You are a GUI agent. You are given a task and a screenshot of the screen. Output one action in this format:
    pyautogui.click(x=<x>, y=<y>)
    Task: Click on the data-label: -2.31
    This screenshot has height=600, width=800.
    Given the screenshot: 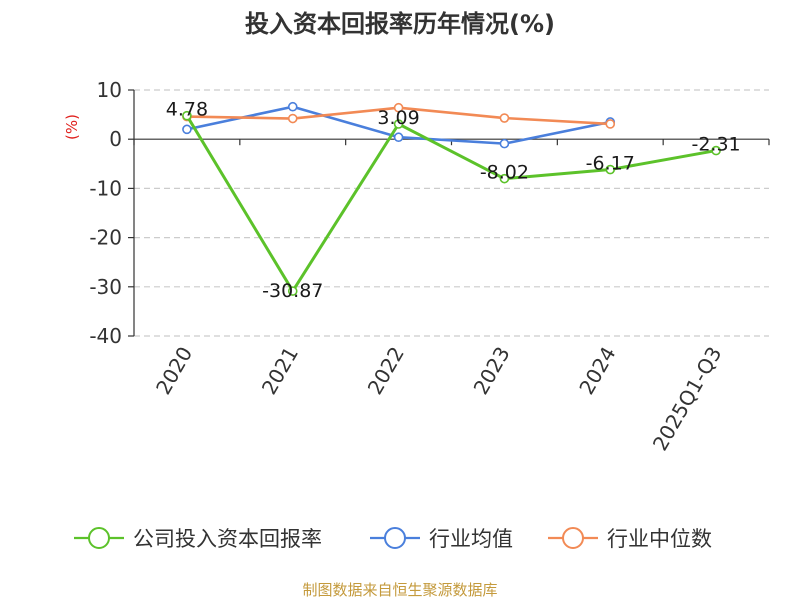 What is the action you would take?
    pyautogui.click(x=715, y=145)
    